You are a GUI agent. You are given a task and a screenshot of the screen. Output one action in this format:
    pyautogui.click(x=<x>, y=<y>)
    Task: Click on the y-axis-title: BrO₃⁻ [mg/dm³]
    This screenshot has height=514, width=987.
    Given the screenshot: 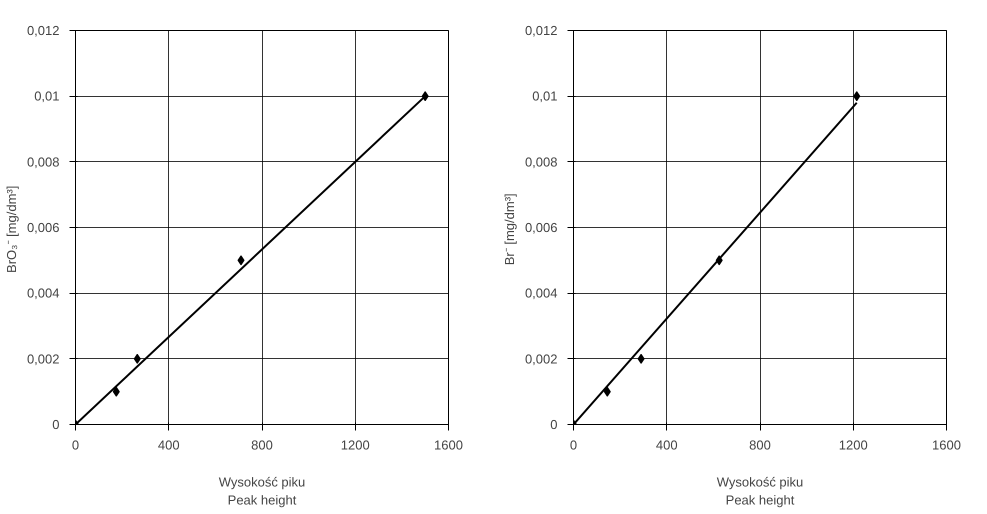 What is the action you would take?
    pyautogui.click(x=11, y=229)
    